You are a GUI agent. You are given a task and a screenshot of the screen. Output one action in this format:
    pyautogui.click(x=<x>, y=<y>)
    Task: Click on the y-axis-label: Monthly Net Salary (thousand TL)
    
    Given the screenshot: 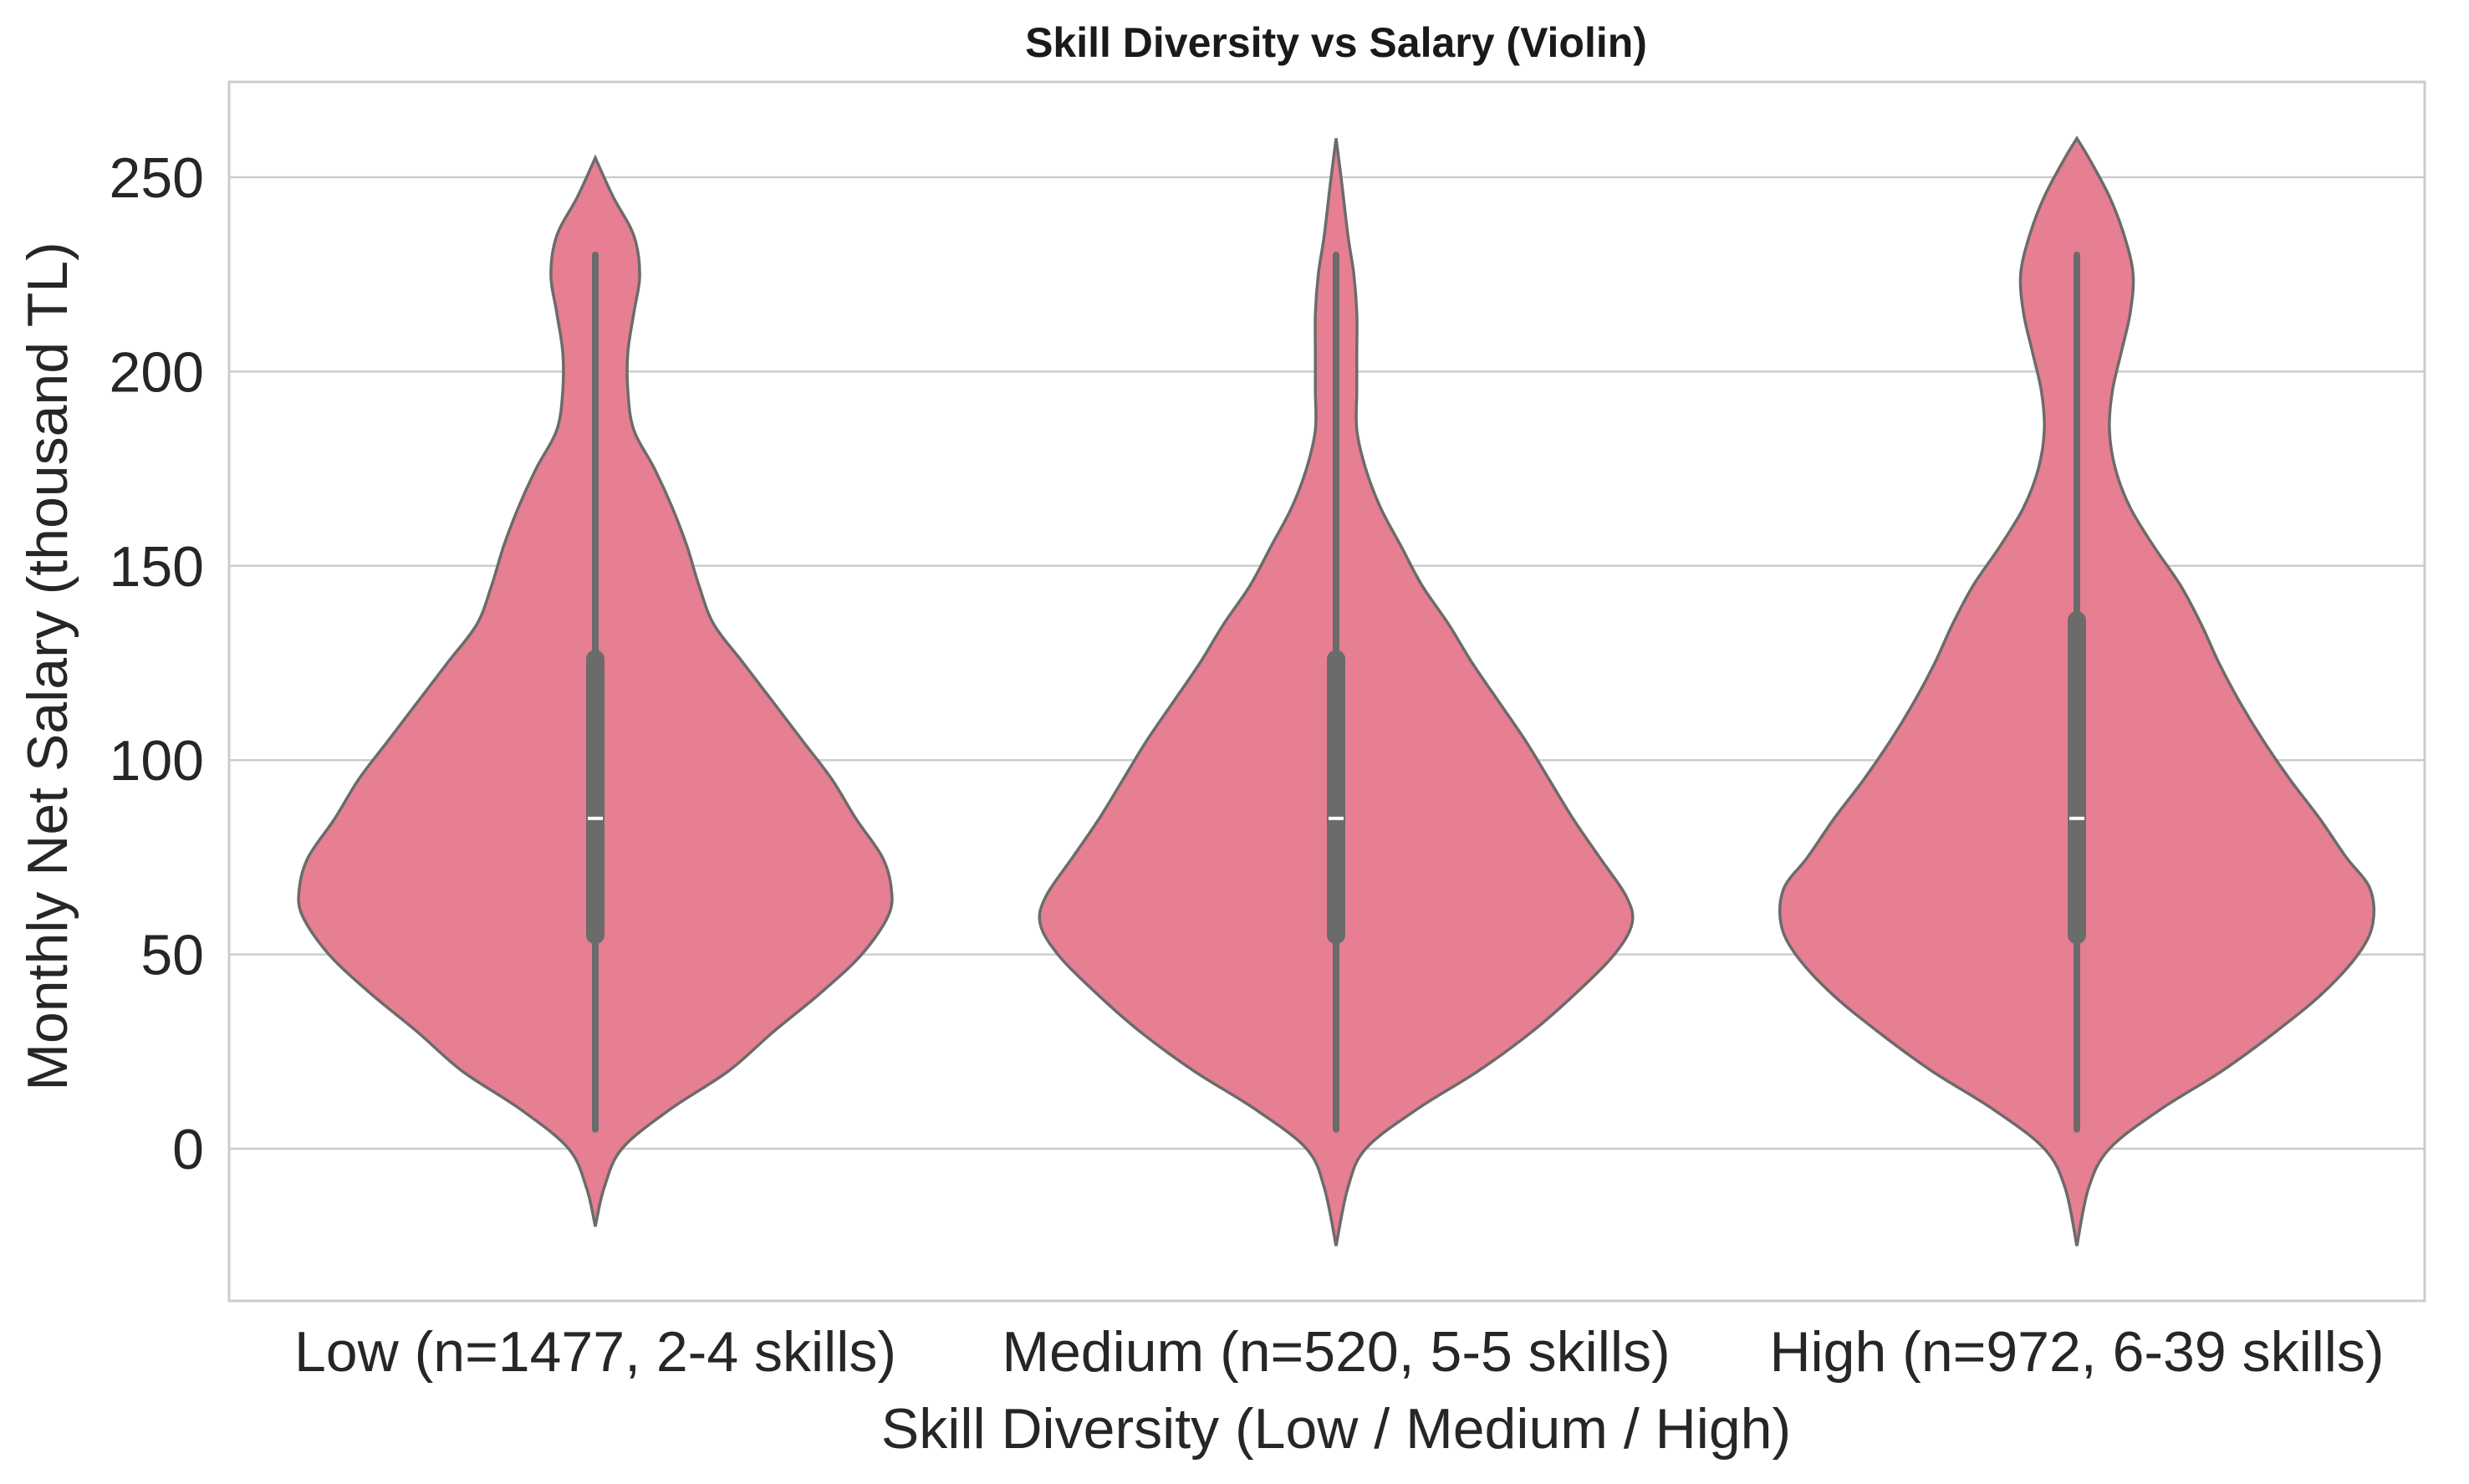 What is the action you would take?
    pyautogui.click(x=47, y=666)
    